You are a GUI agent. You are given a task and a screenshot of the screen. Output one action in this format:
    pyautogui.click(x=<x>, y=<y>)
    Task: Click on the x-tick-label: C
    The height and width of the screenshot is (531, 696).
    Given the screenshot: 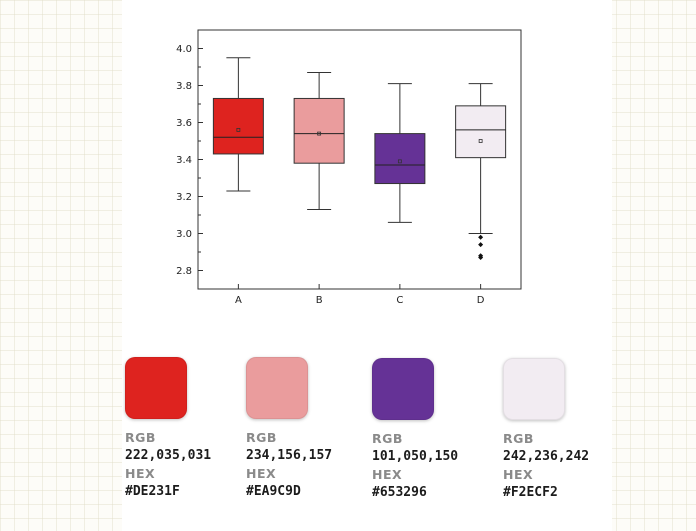 What is the action you would take?
    pyautogui.click(x=399, y=300)
    